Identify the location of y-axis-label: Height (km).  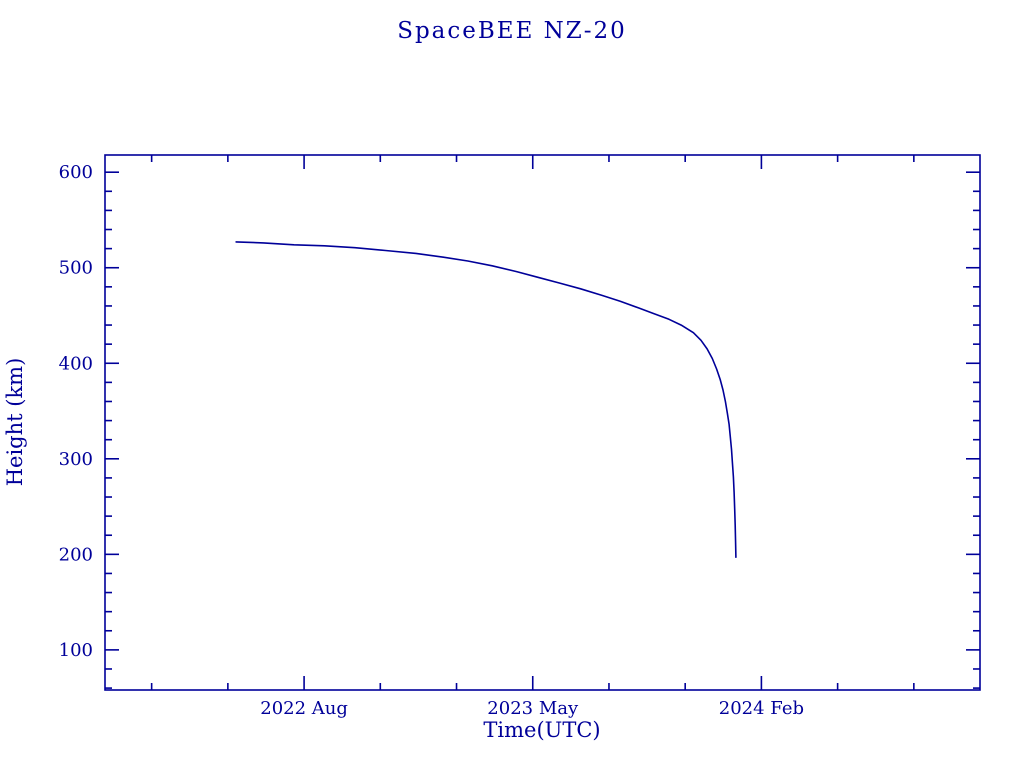
(15, 422).